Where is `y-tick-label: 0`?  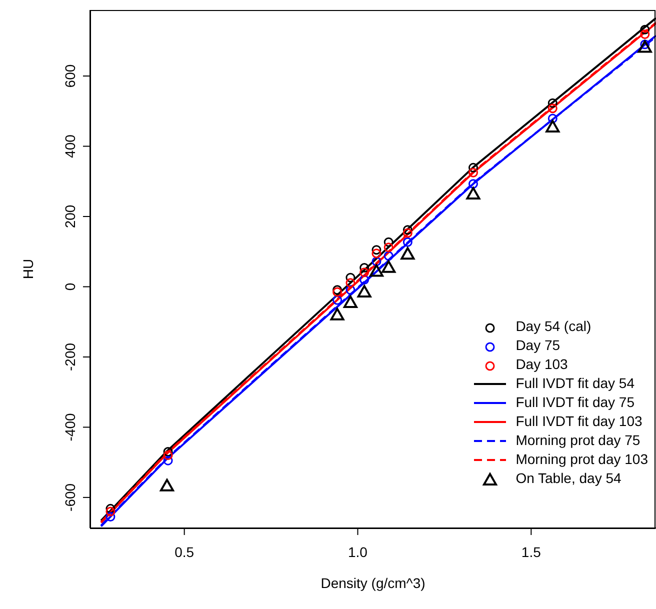
y-tick-label: 0 is located at coordinates (70, 286).